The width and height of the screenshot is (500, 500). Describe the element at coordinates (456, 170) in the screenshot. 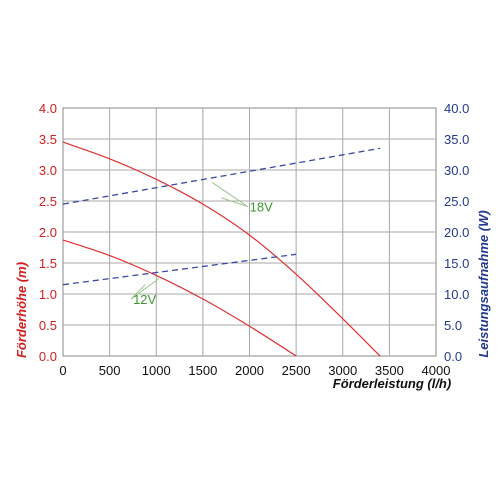

I see `y-right-tick-label: 30.0` at that location.